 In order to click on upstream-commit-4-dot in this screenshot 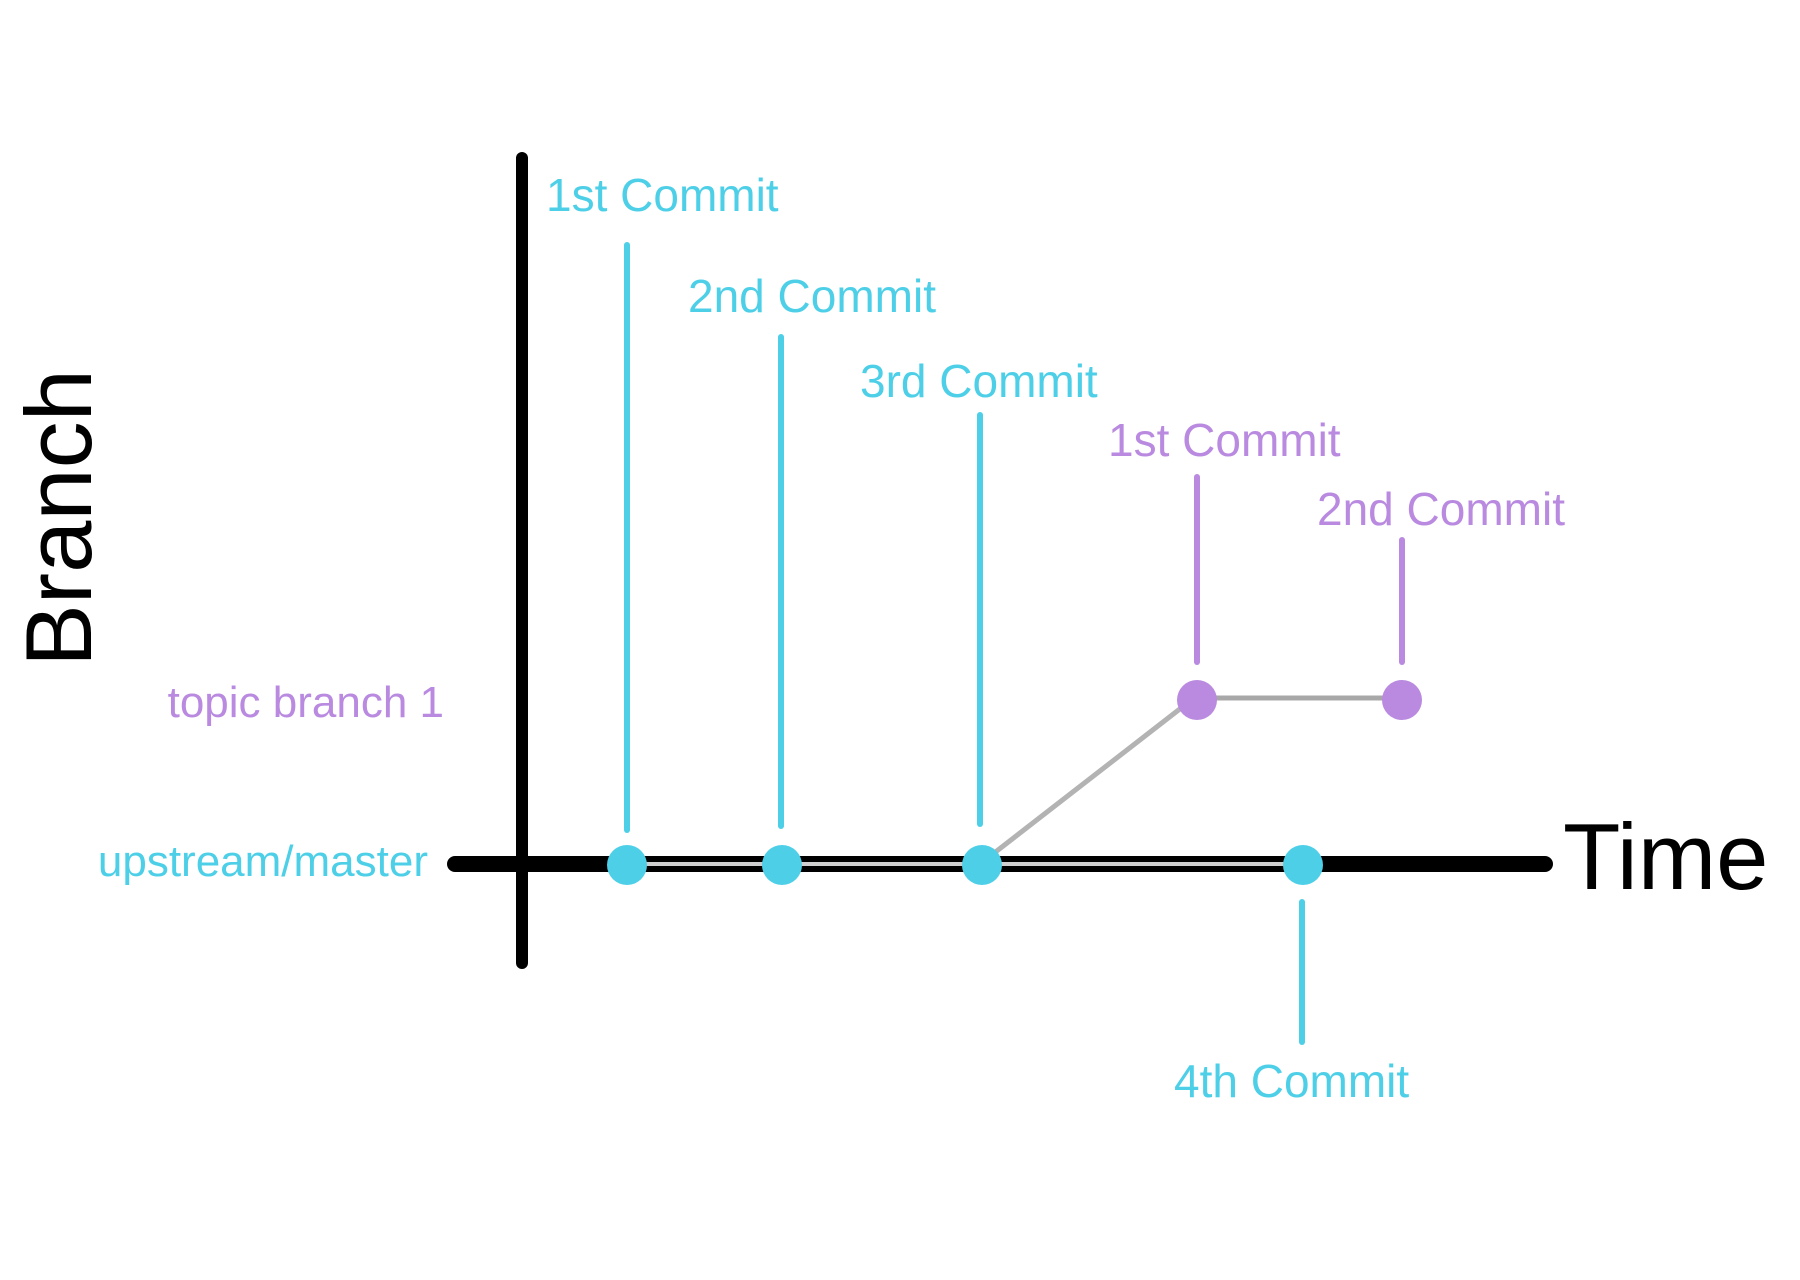, I will do `click(1303, 865)`.